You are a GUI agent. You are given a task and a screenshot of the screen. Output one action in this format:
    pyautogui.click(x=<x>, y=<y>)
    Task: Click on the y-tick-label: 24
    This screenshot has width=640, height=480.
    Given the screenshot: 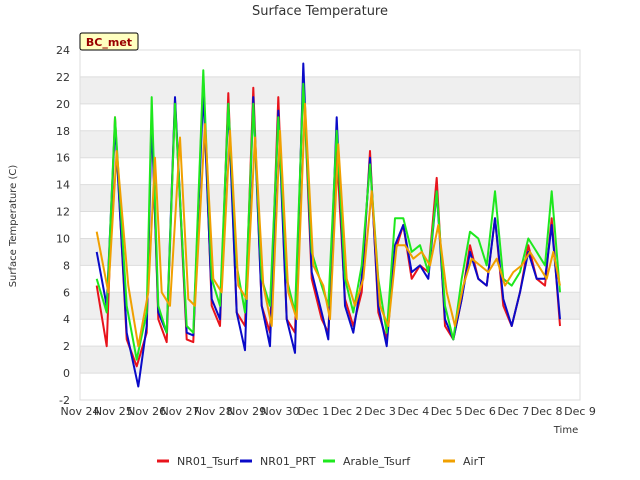 What is the action you would take?
    pyautogui.click(x=63, y=50)
    